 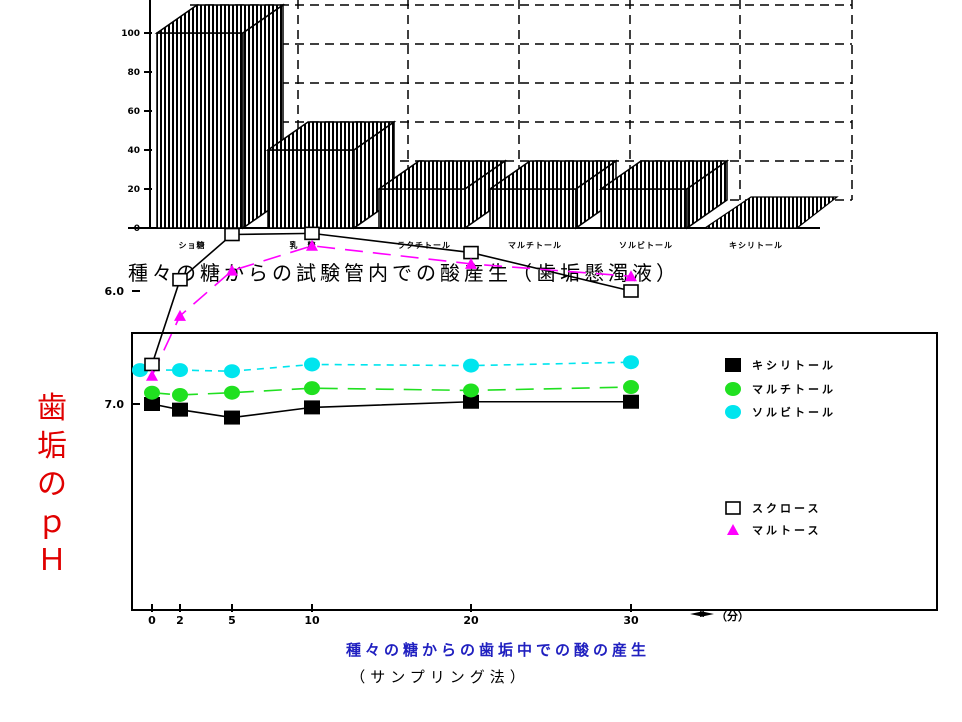 What do you see at coordinates (52, 560) in the screenshot?
I see `y-label-char: Ｈ` at bounding box center [52, 560].